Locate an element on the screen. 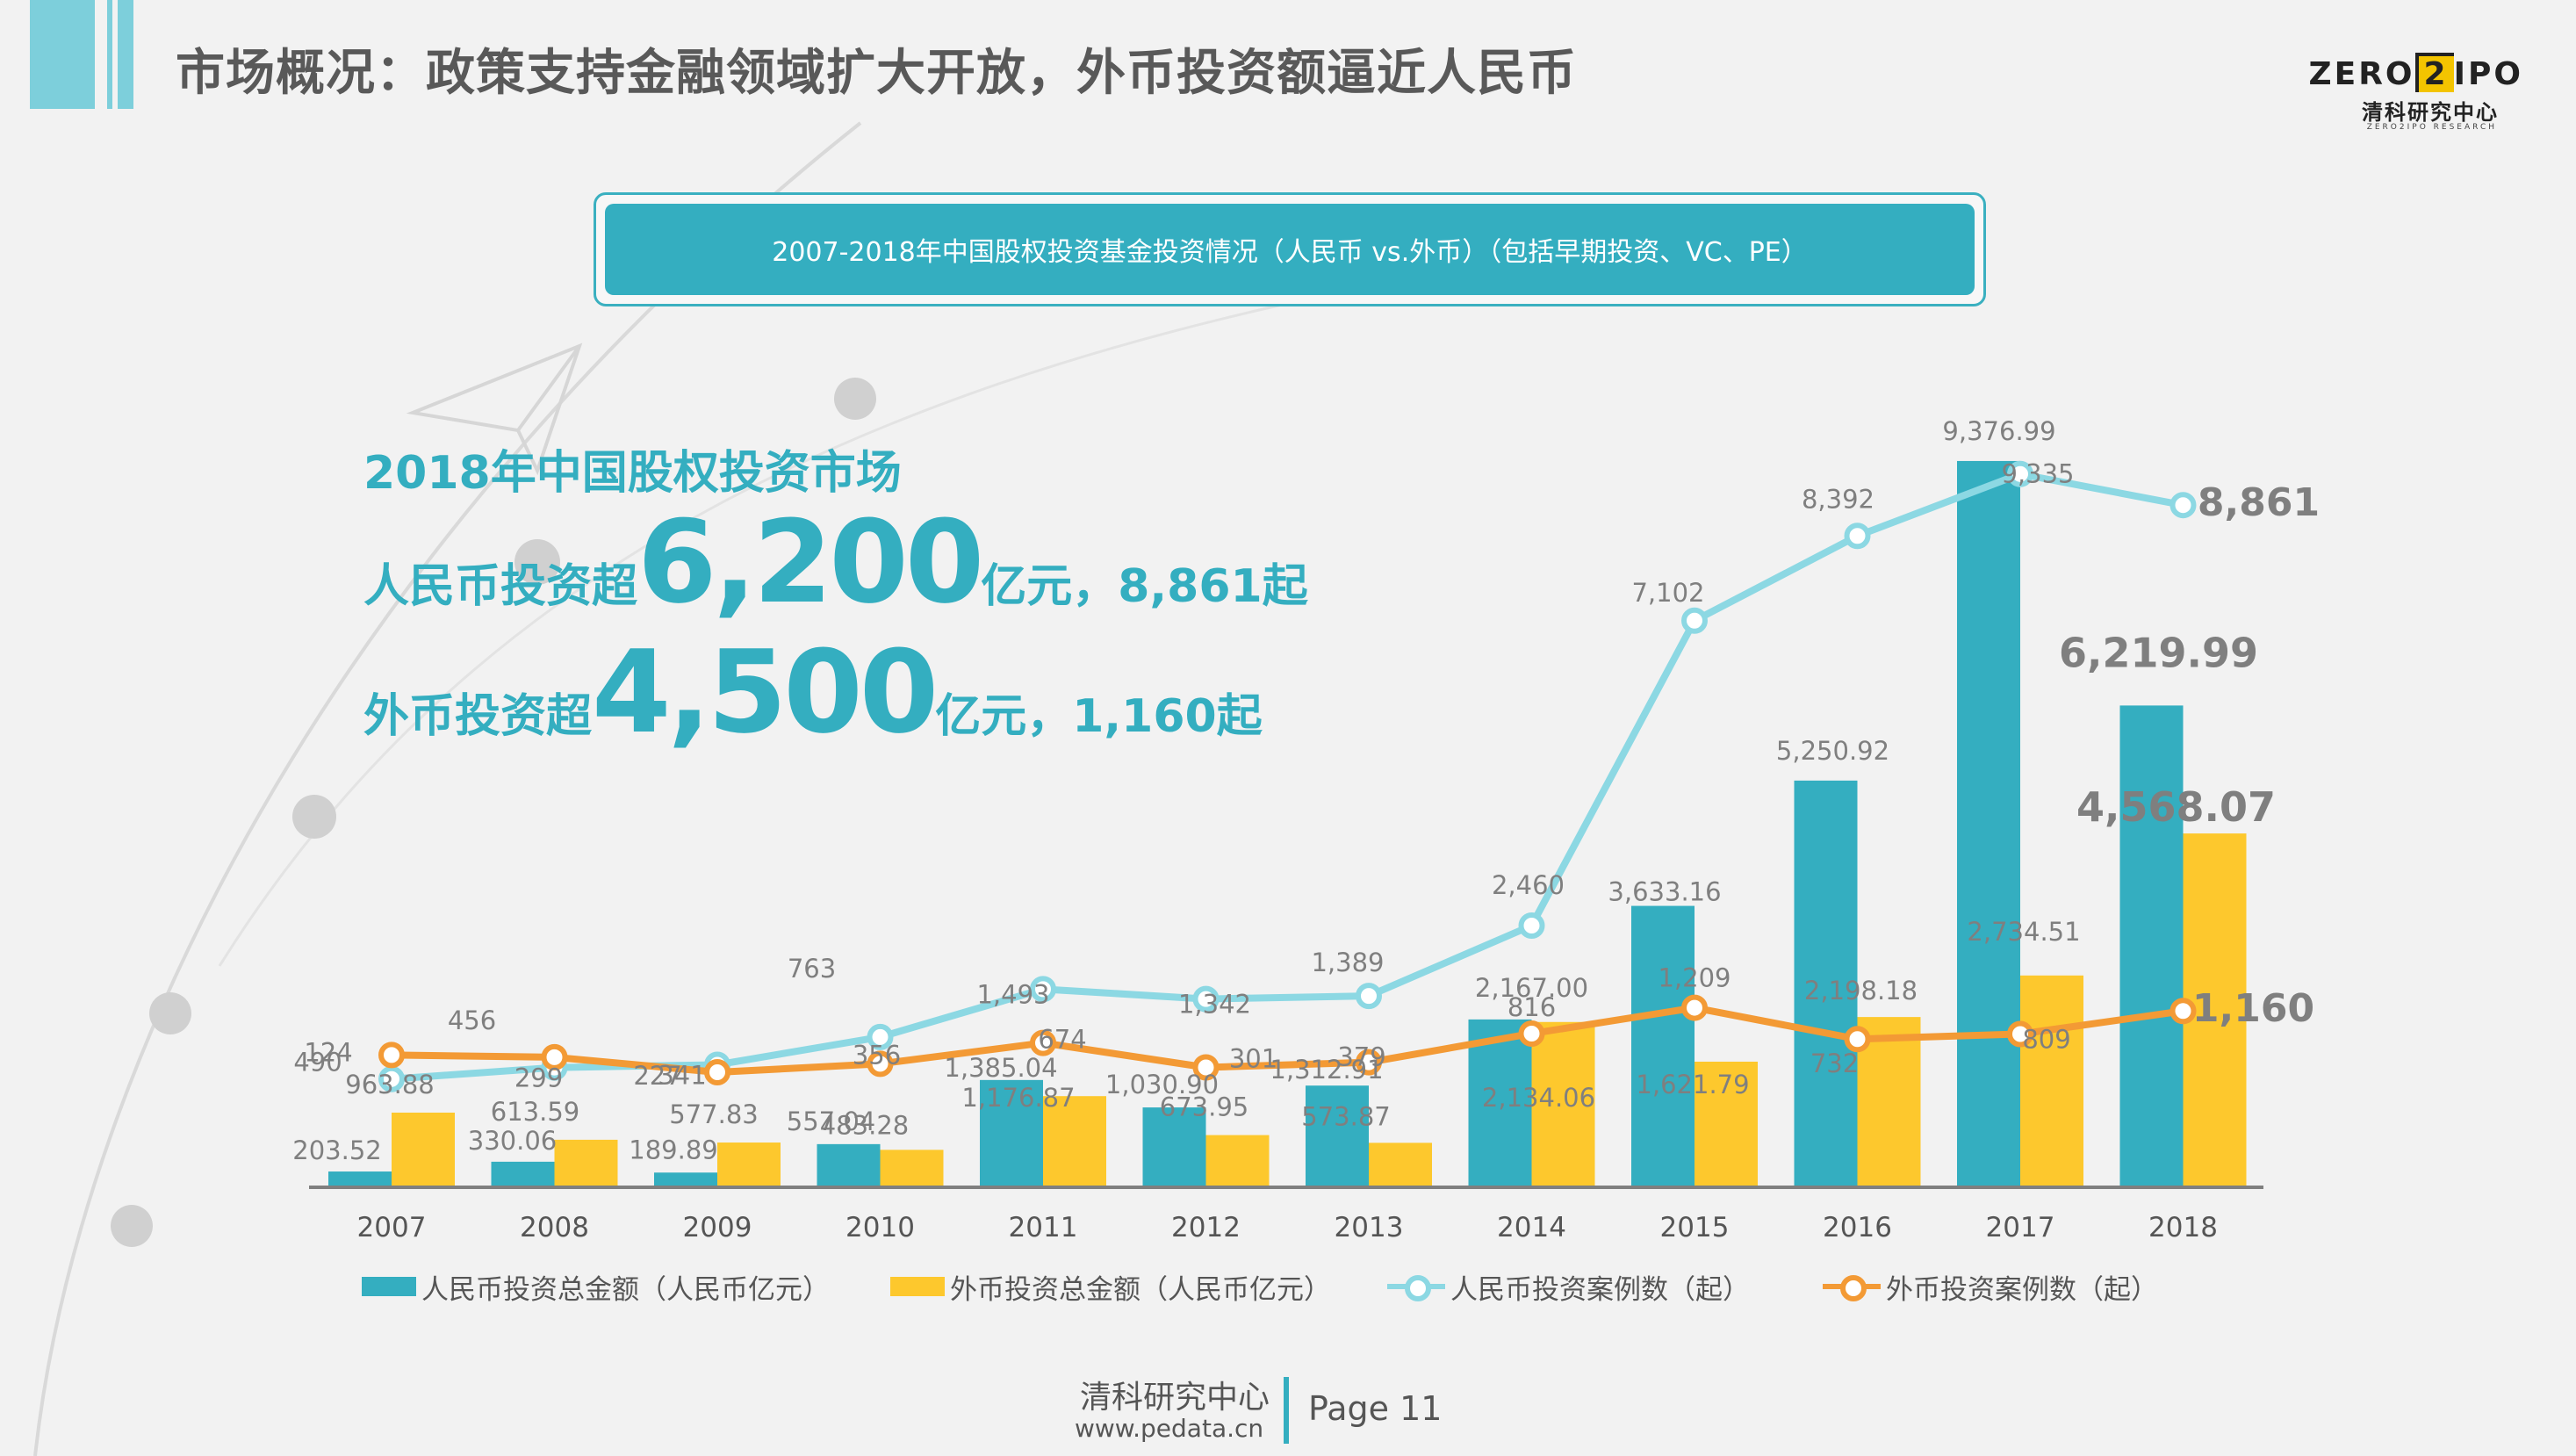  x-tick-label: 2015 is located at coordinates (1695, 1227).